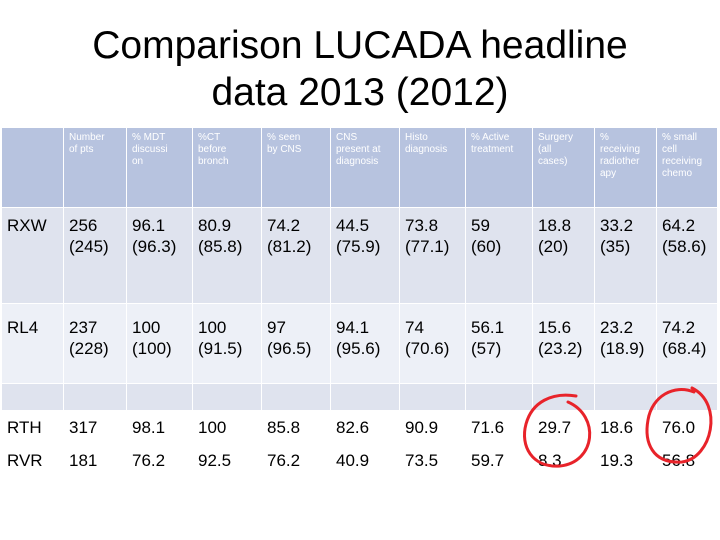  I want to click on value-2013: 64.2, so click(679, 225).